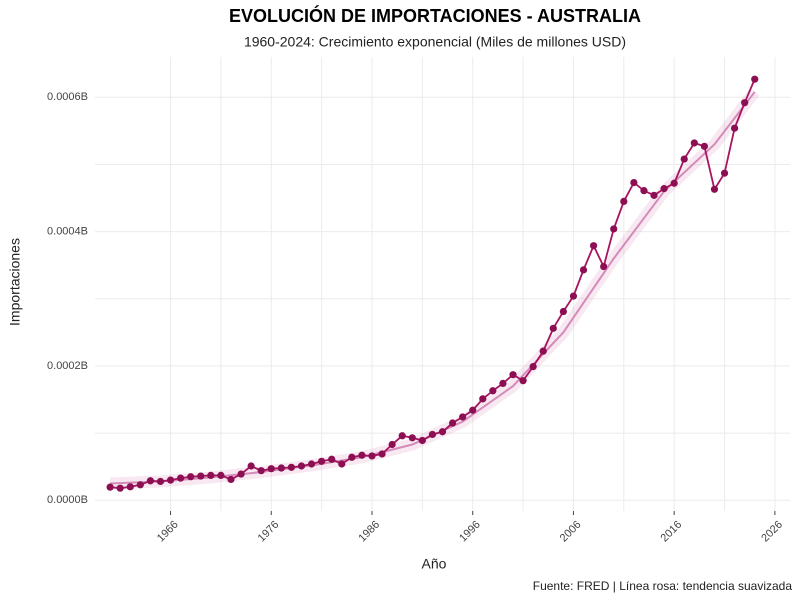  What do you see at coordinates (67, 500) in the screenshot?
I see `y-tick-label: 0.0000B` at bounding box center [67, 500].